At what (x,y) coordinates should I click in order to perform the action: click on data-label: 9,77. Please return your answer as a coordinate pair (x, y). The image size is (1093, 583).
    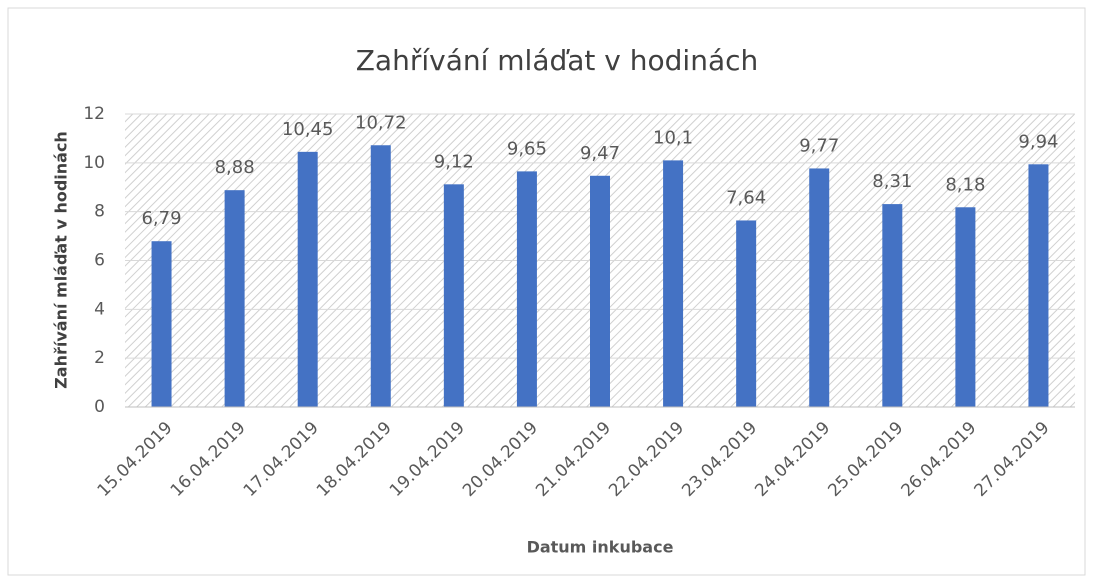
    Looking at the image, I should click on (819, 145).